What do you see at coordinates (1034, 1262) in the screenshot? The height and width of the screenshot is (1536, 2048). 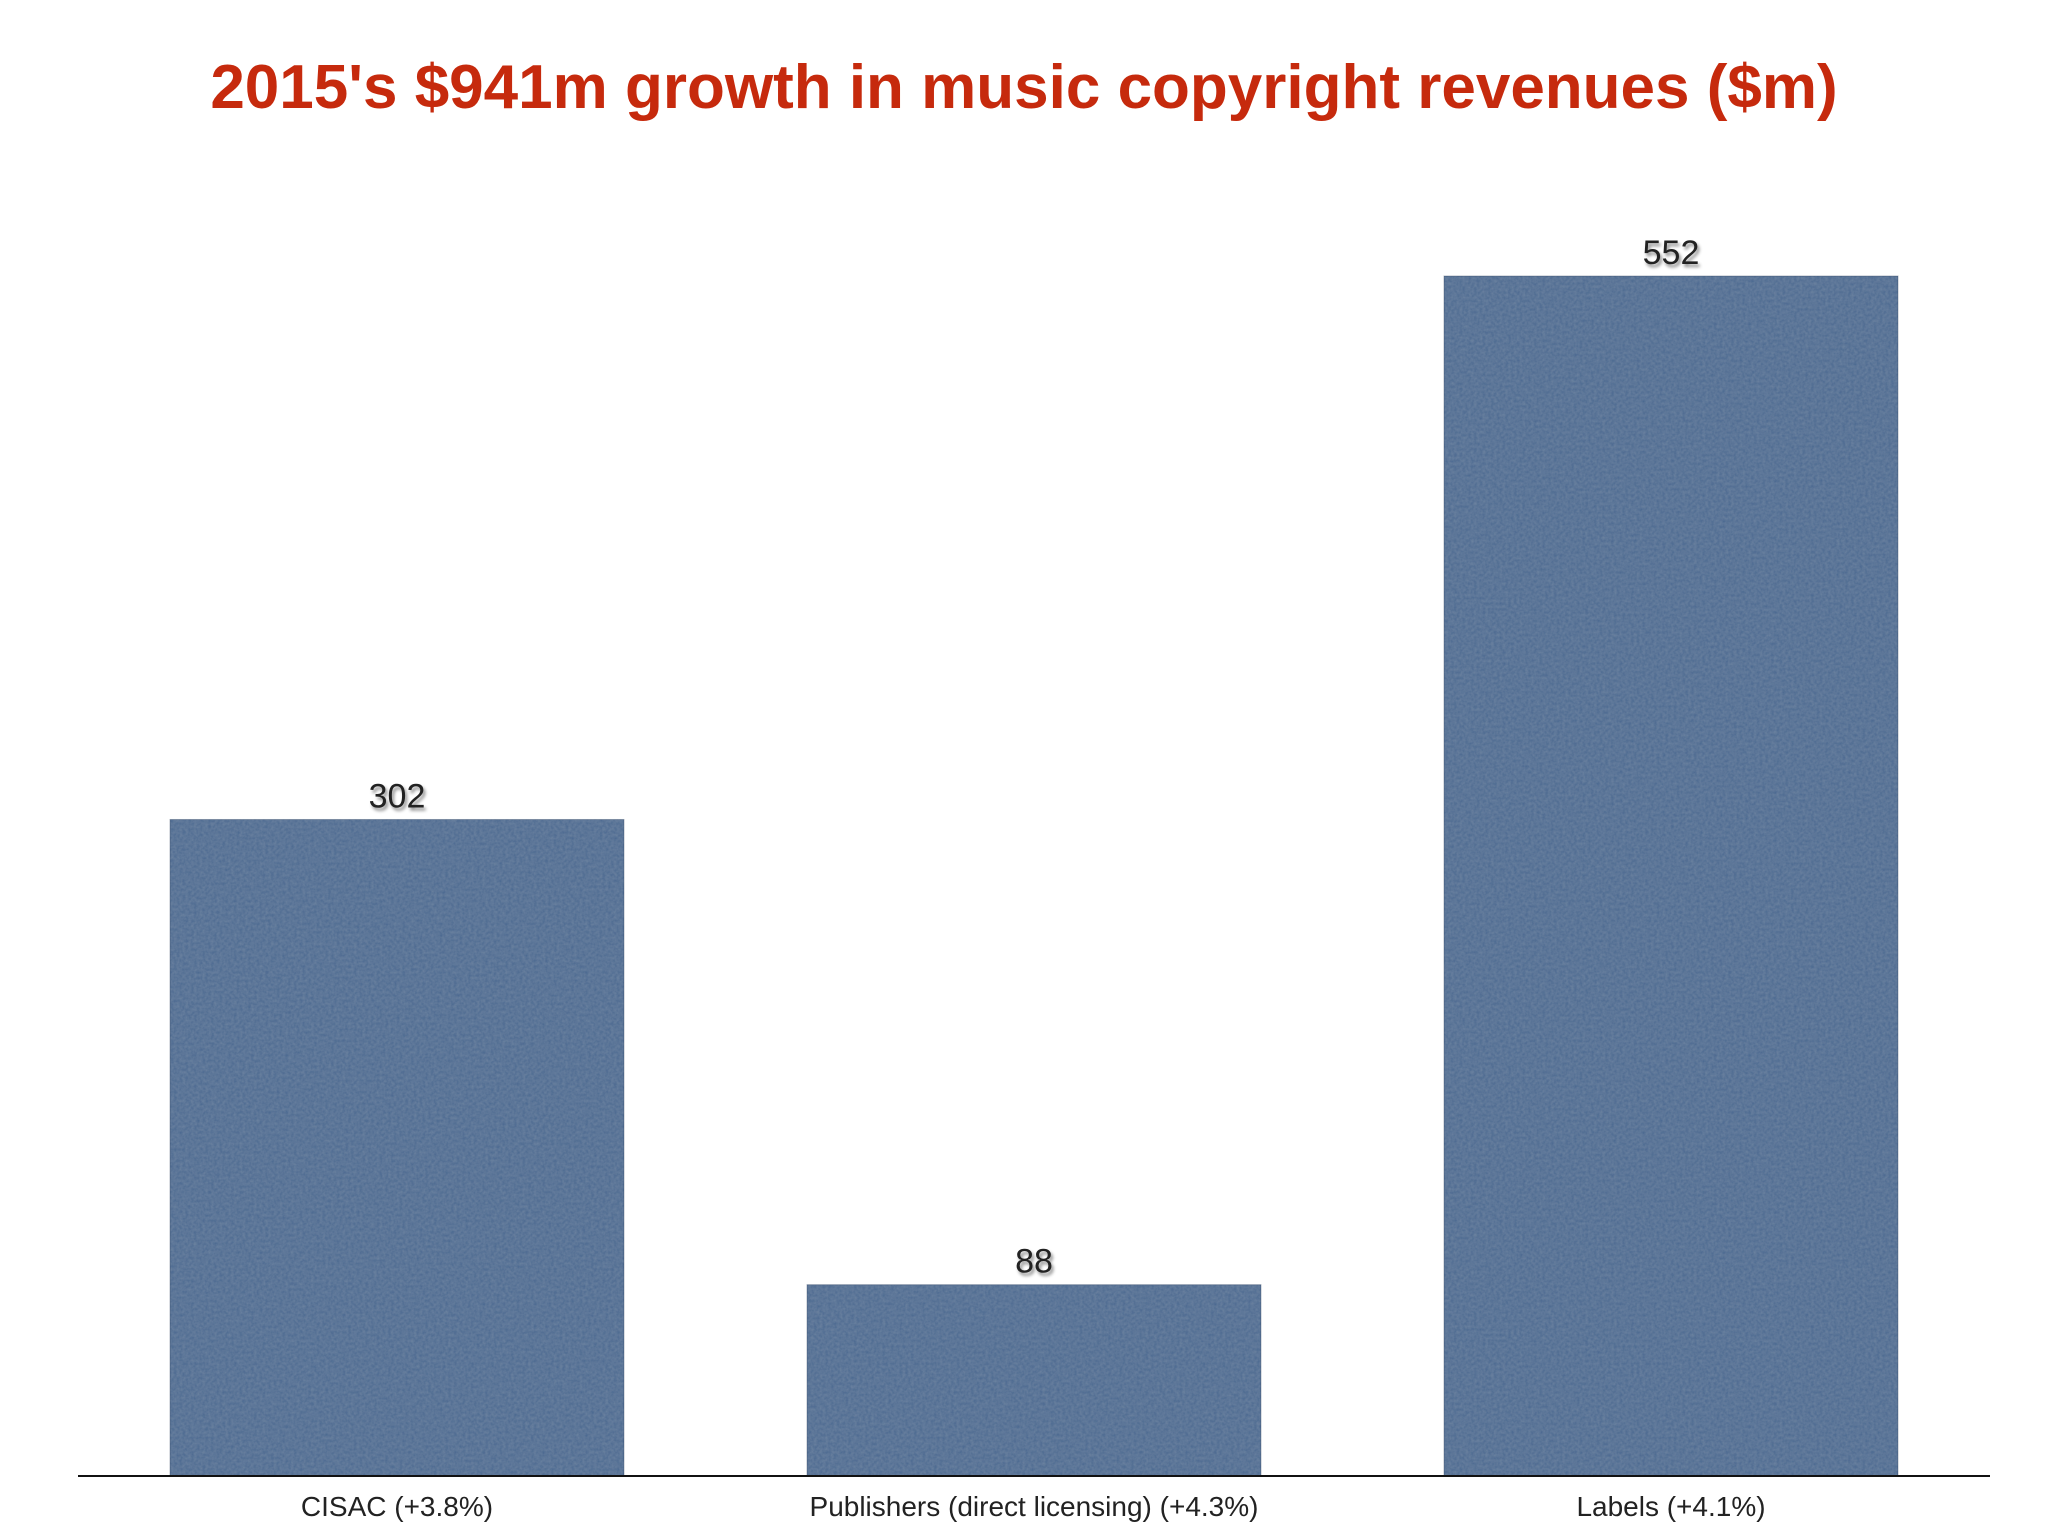 I see `value-label-1: 88` at bounding box center [1034, 1262].